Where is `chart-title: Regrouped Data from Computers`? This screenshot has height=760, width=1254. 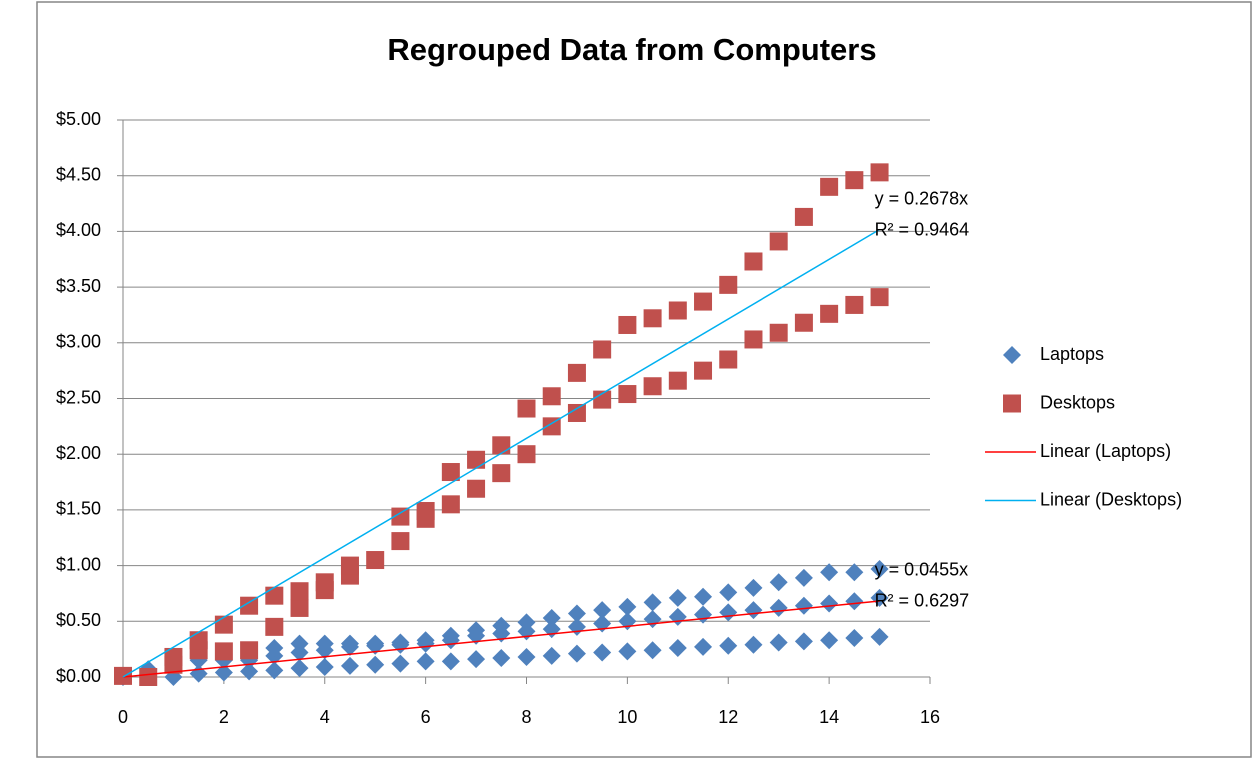
chart-title: Regrouped Data from Computers is located at coordinates (631, 49).